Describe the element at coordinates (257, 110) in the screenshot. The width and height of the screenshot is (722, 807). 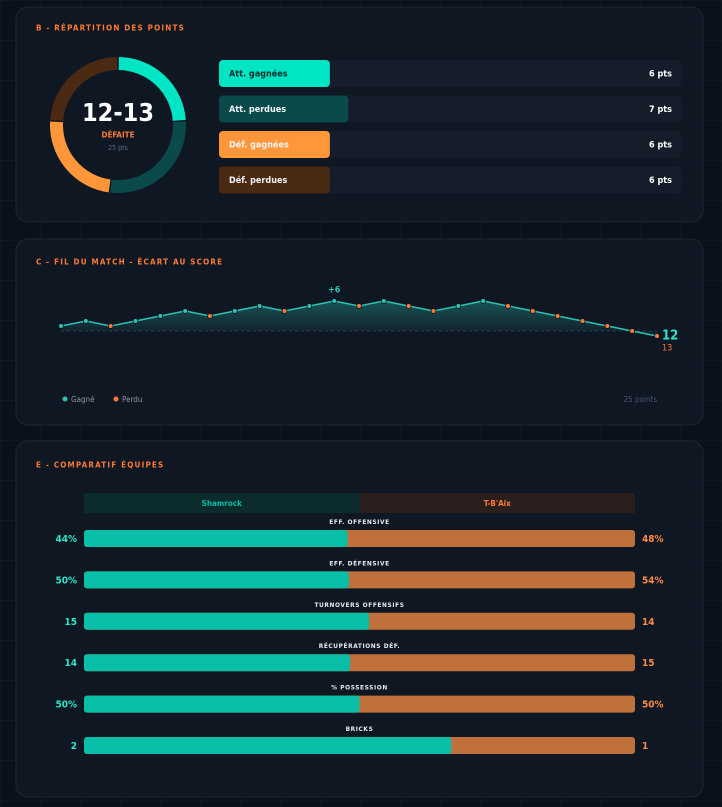
I see `bar-label: Att. perdues` at that location.